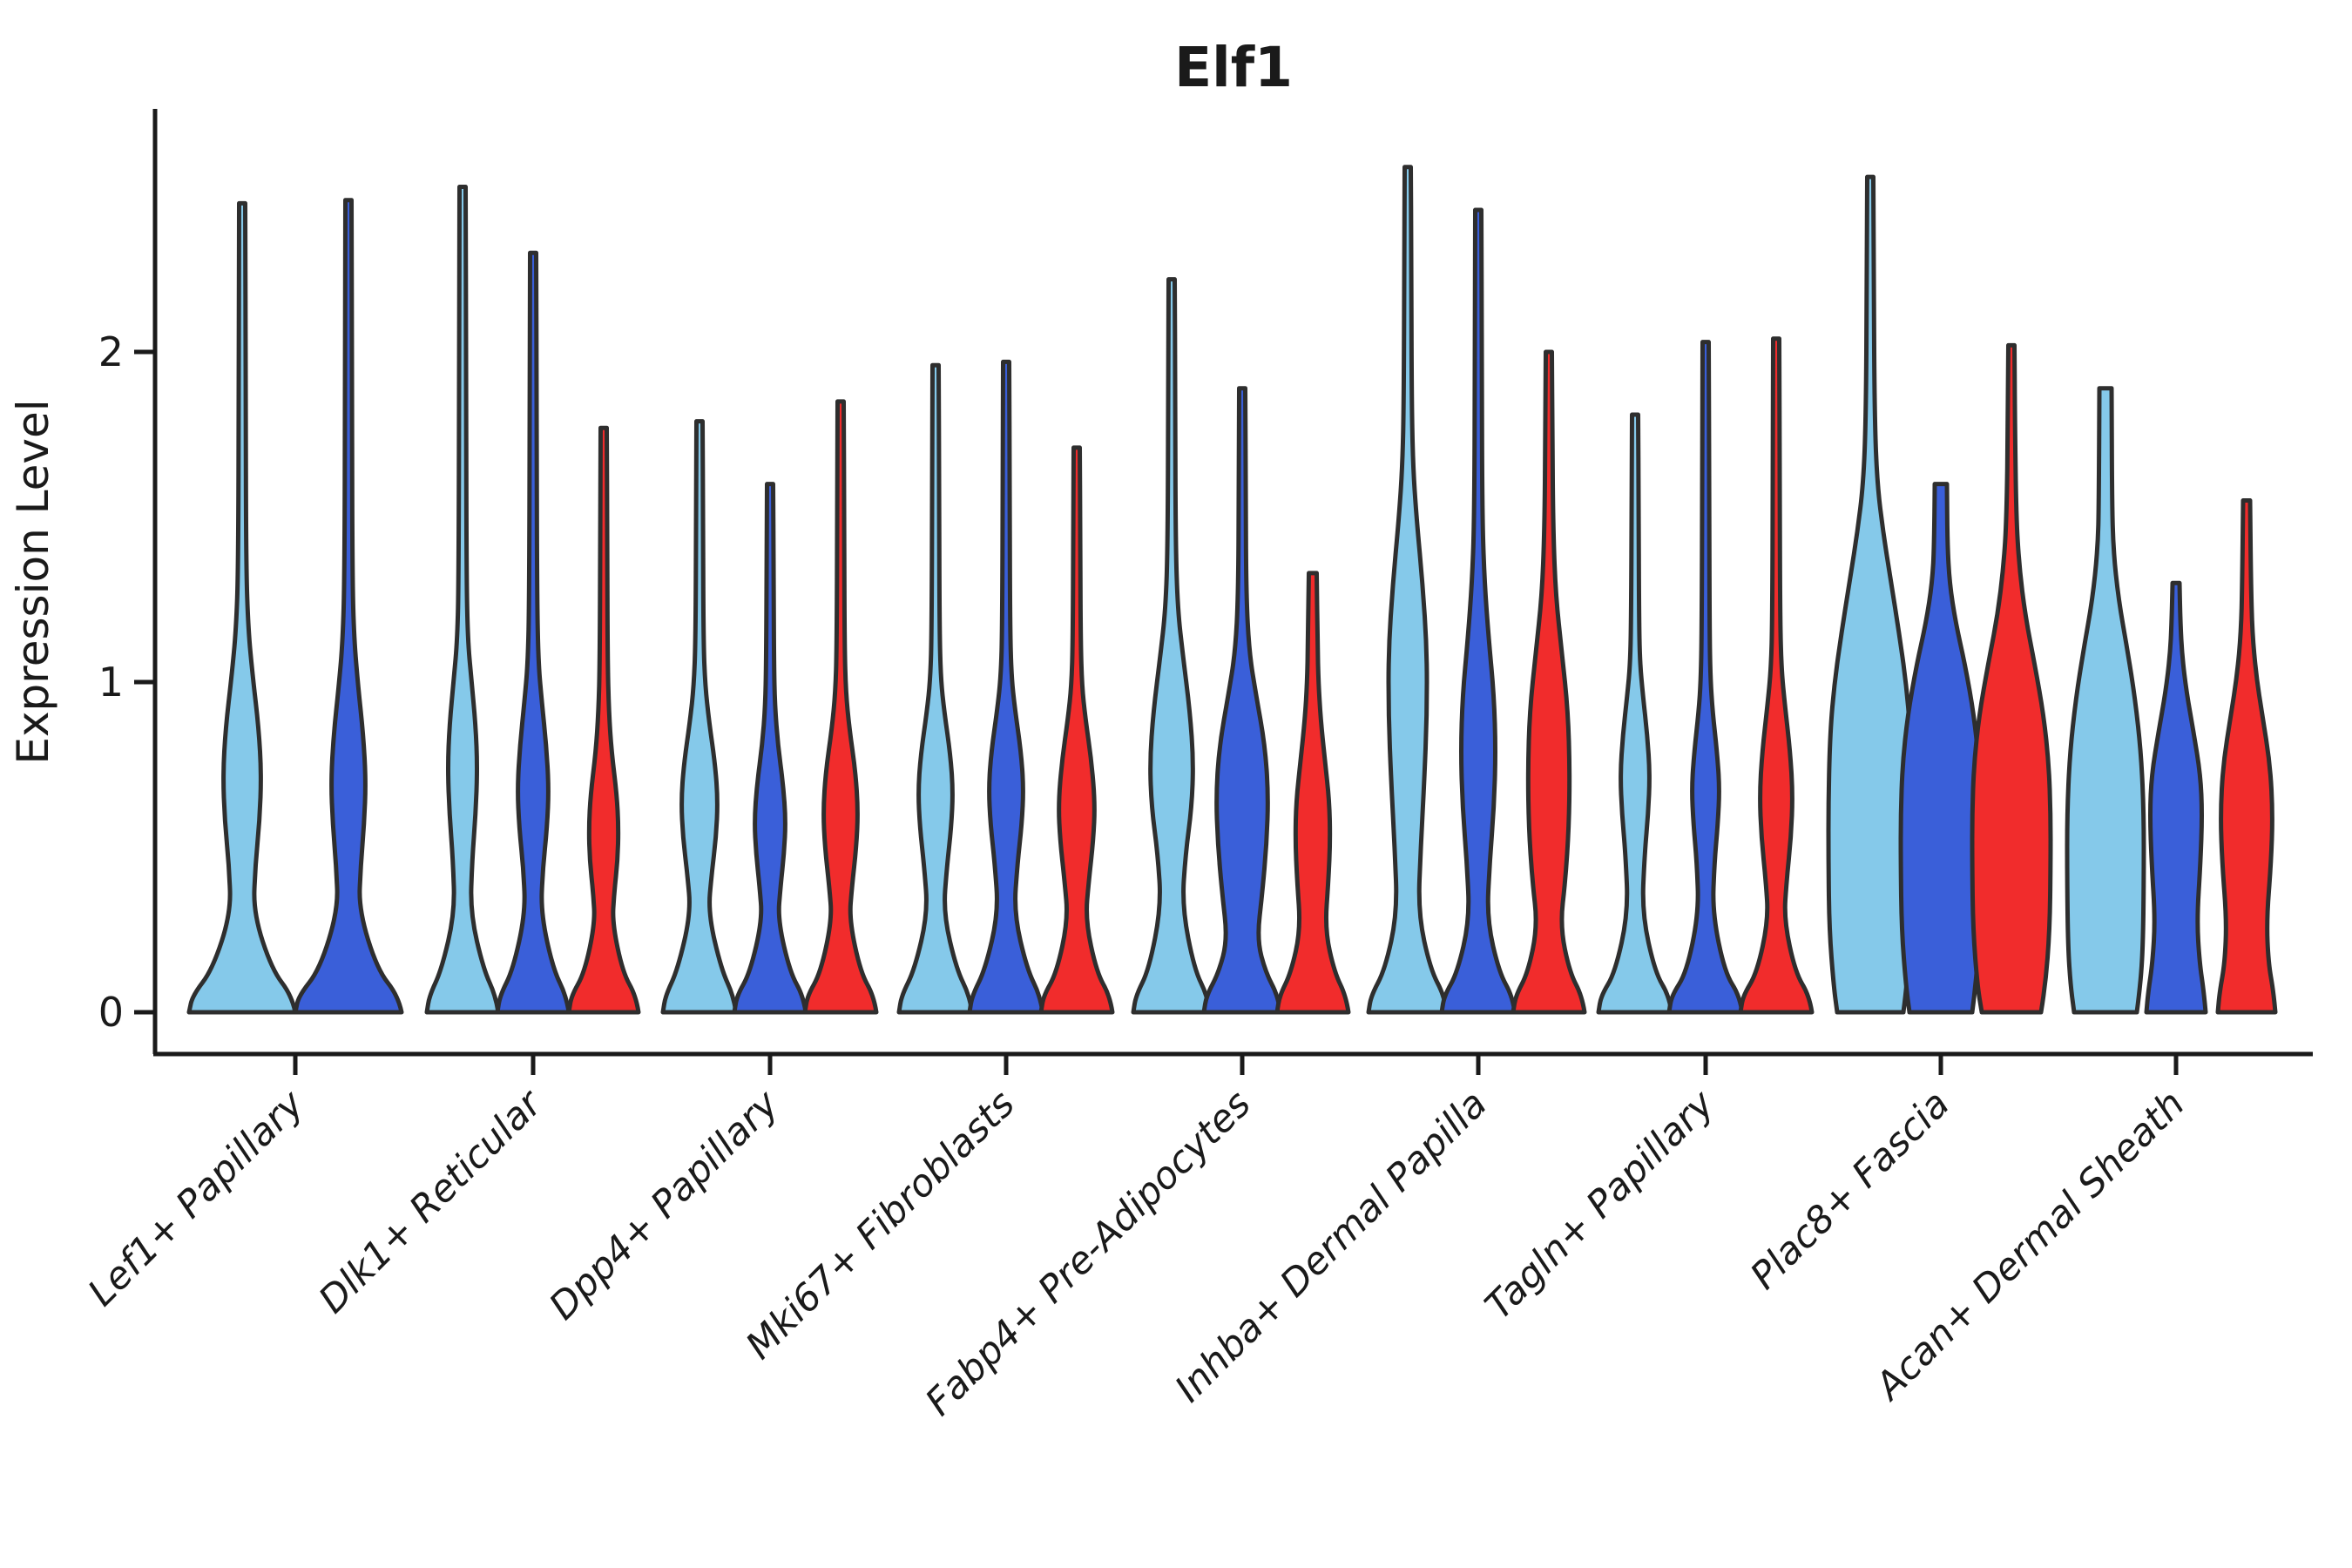 This screenshot has width=2352, height=1568. What do you see at coordinates (111, 682) in the screenshot?
I see `y-tick-label: 1` at bounding box center [111, 682].